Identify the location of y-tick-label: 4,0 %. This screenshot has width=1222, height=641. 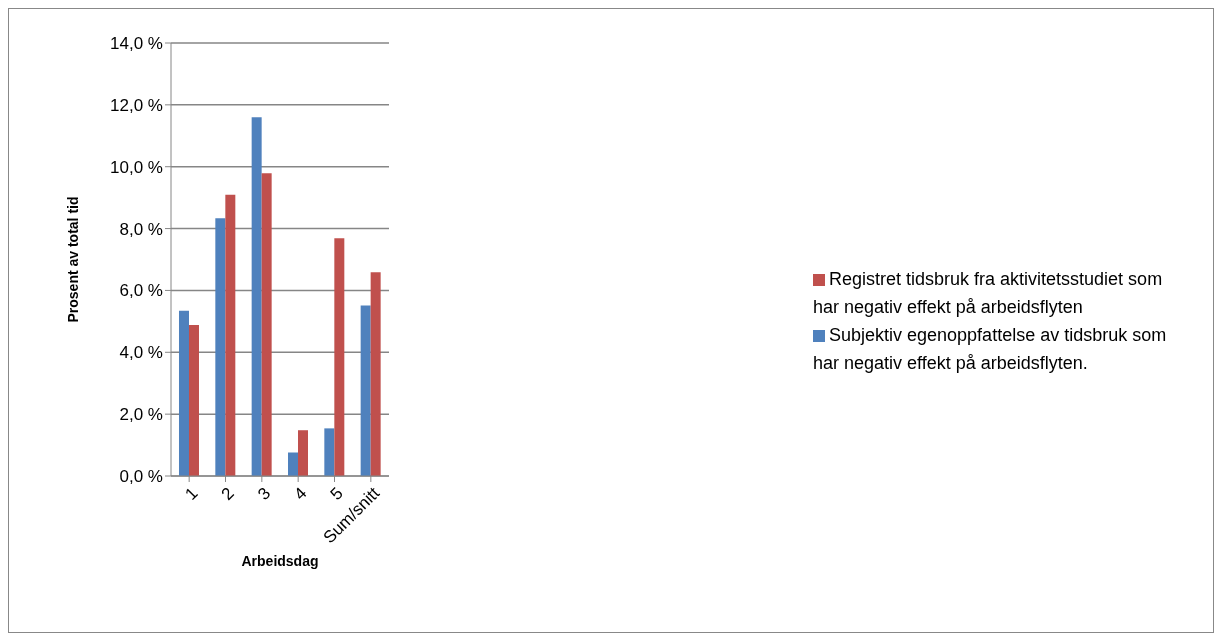
(141, 353).